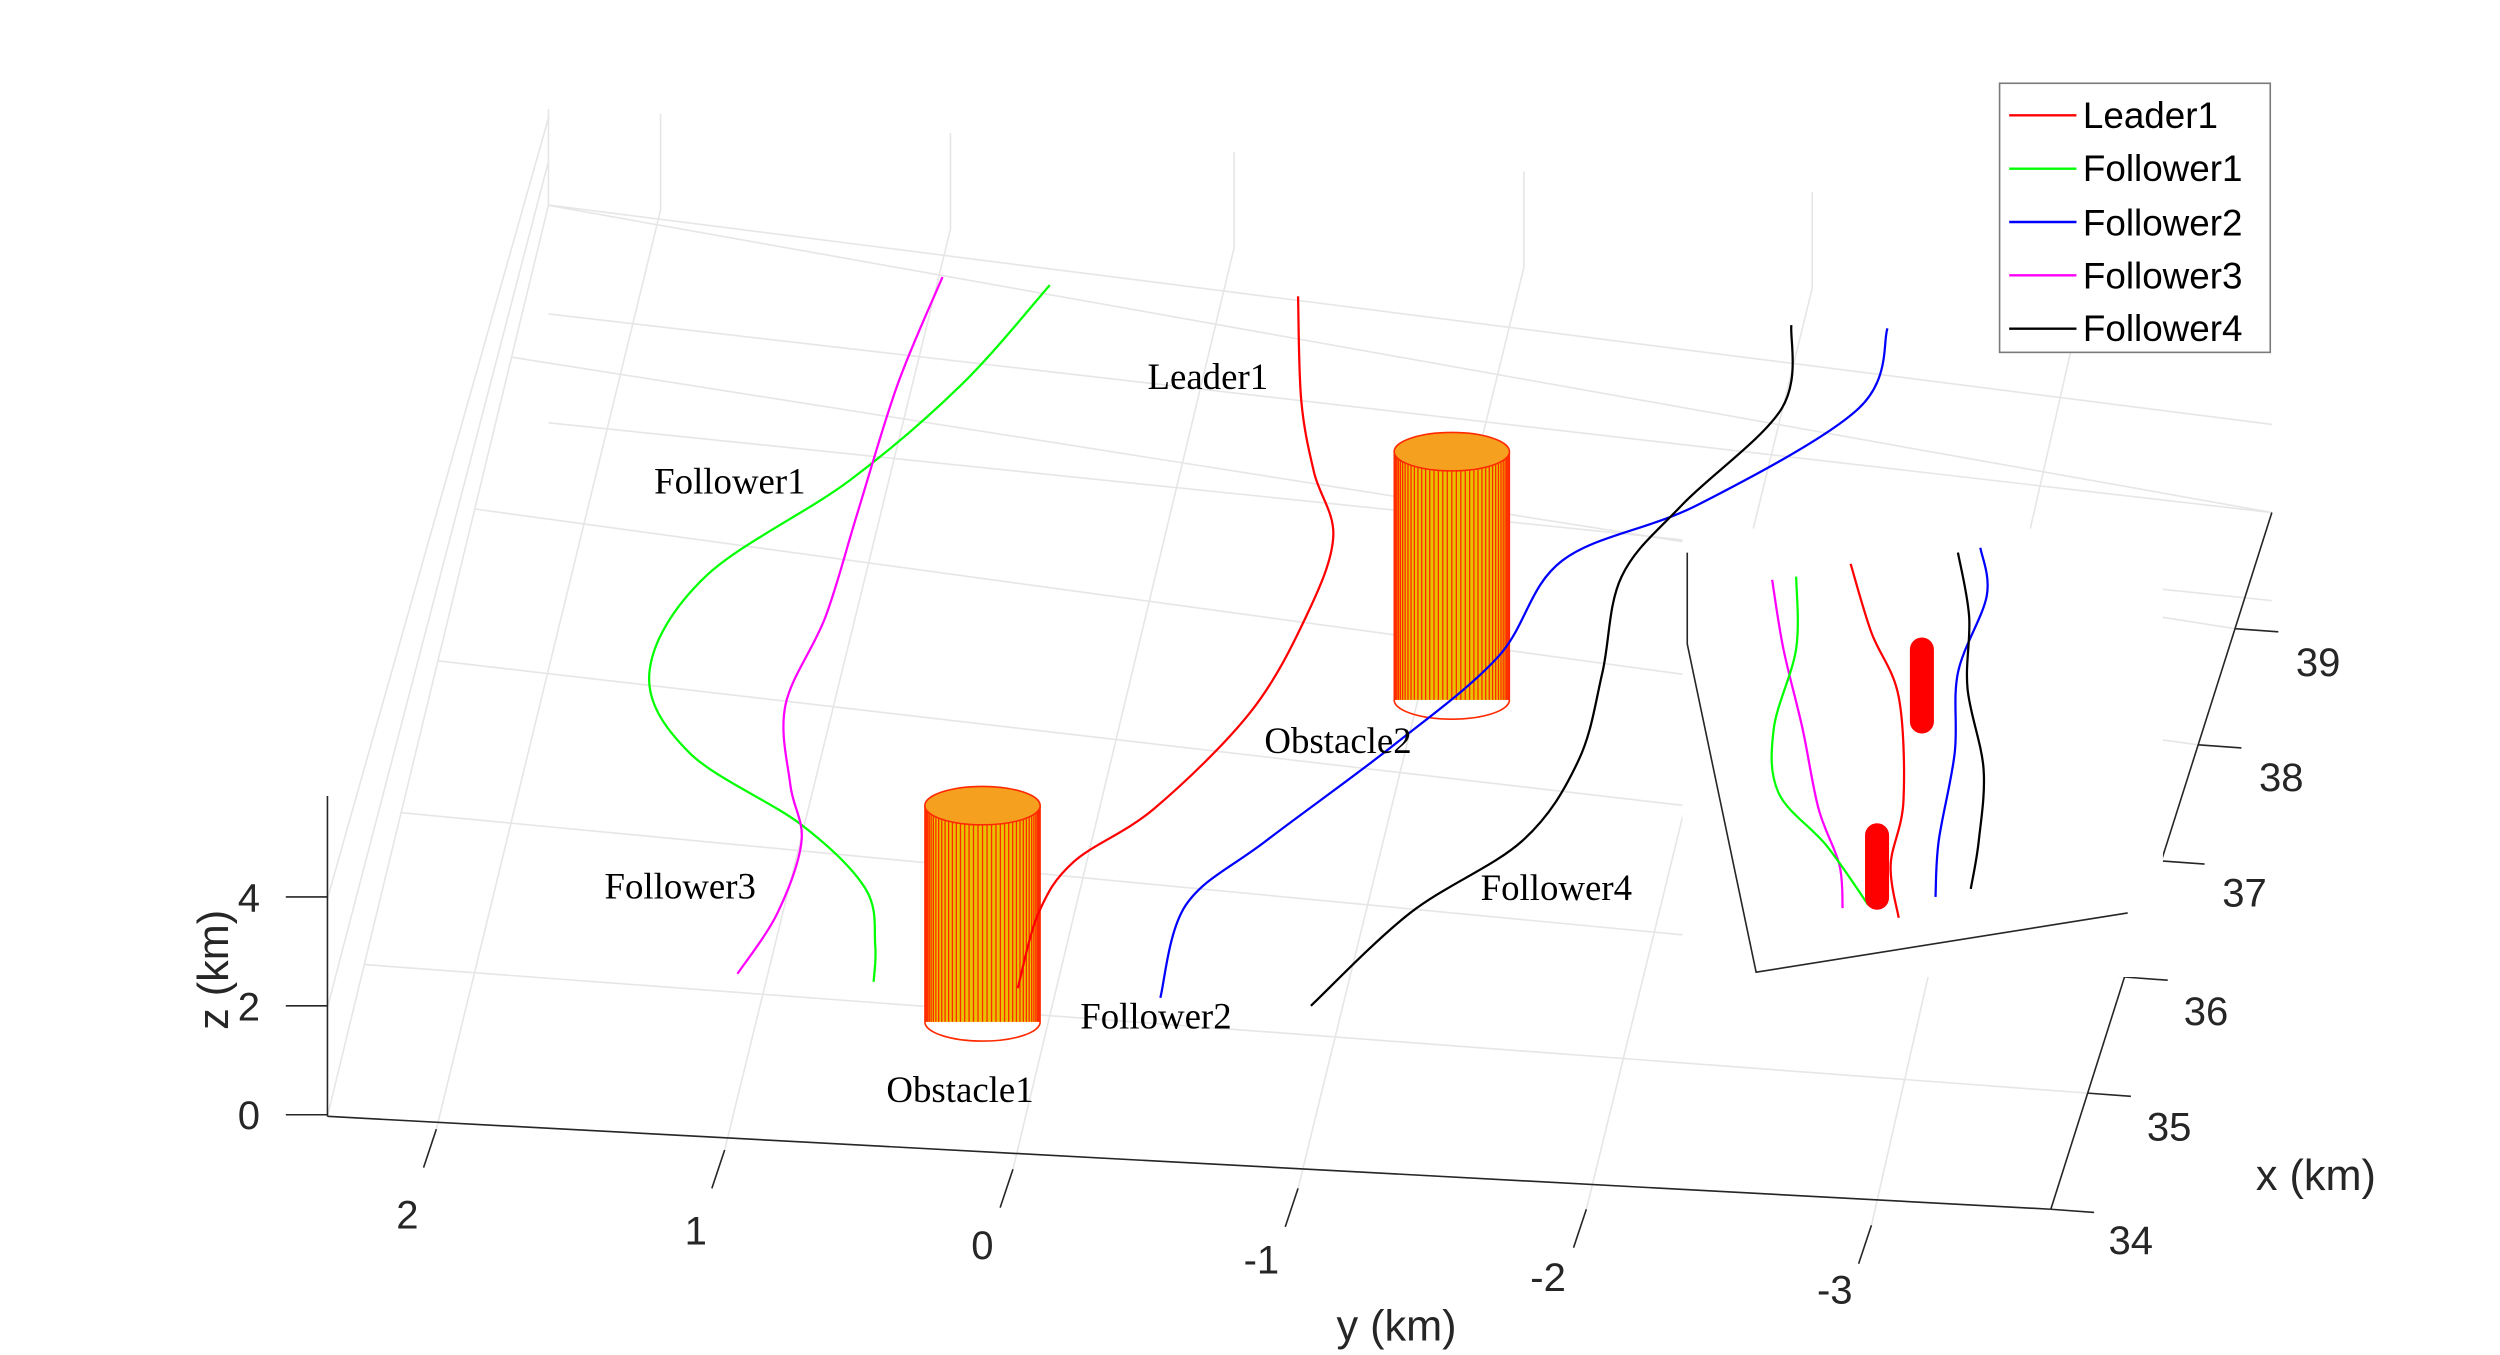  What do you see at coordinates (2163, 168) in the screenshot?
I see `legend-label: Follower1` at bounding box center [2163, 168].